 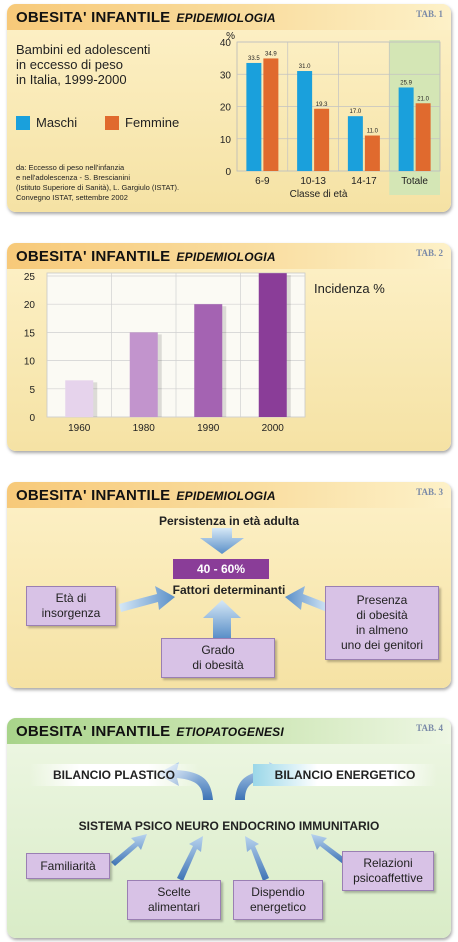 I want to click on arrow-relazioni-icon, so click(x=329, y=849).